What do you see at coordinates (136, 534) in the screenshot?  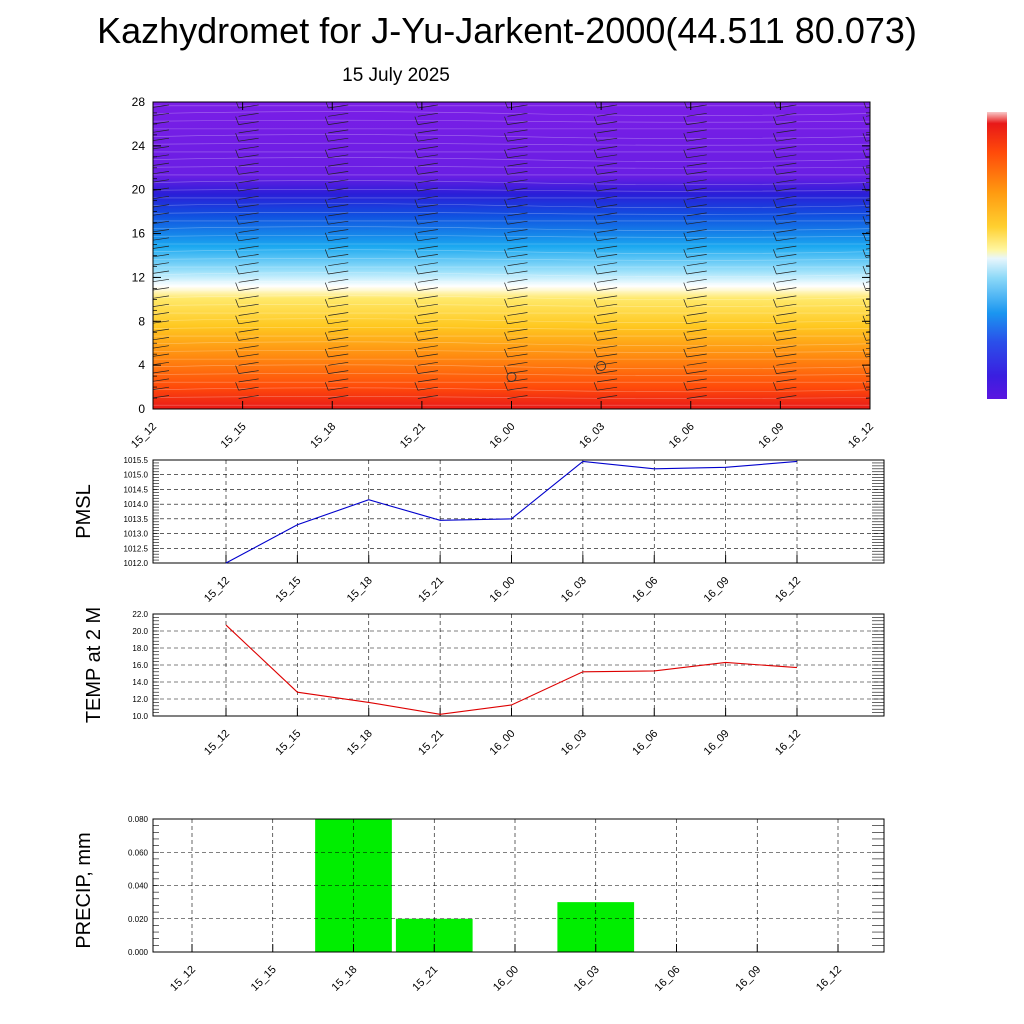 I see `y-tick-label: 1013.0` at bounding box center [136, 534].